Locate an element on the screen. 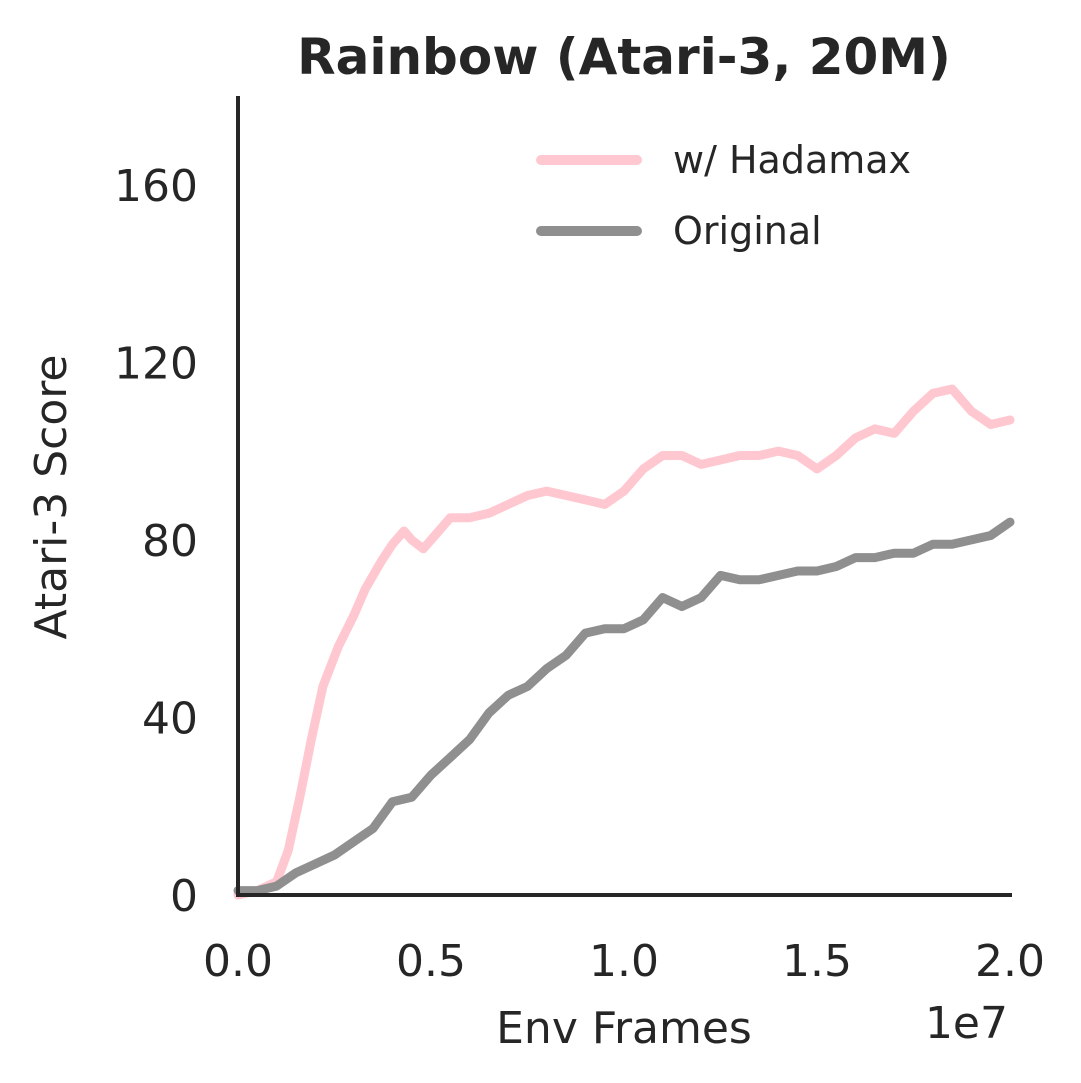 The image size is (1081, 1083). x-tick-labels: 0.0 0.5 1.0 1.5 2.0 is located at coordinates (624, 961).